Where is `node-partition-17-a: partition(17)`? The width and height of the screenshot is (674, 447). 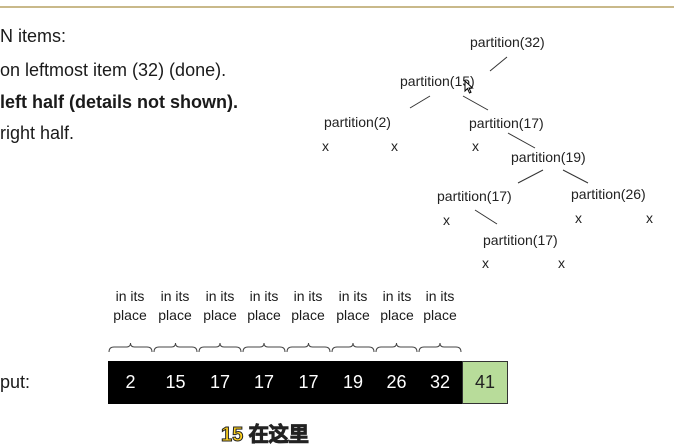 node-partition-17-a: partition(17) is located at coordinates (506, 123).